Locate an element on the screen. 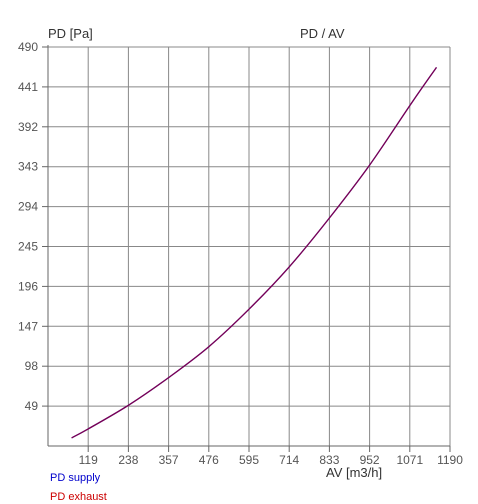 The image size is (478, 504). y-tick-label: 245 is located at coordinates (28, 247).